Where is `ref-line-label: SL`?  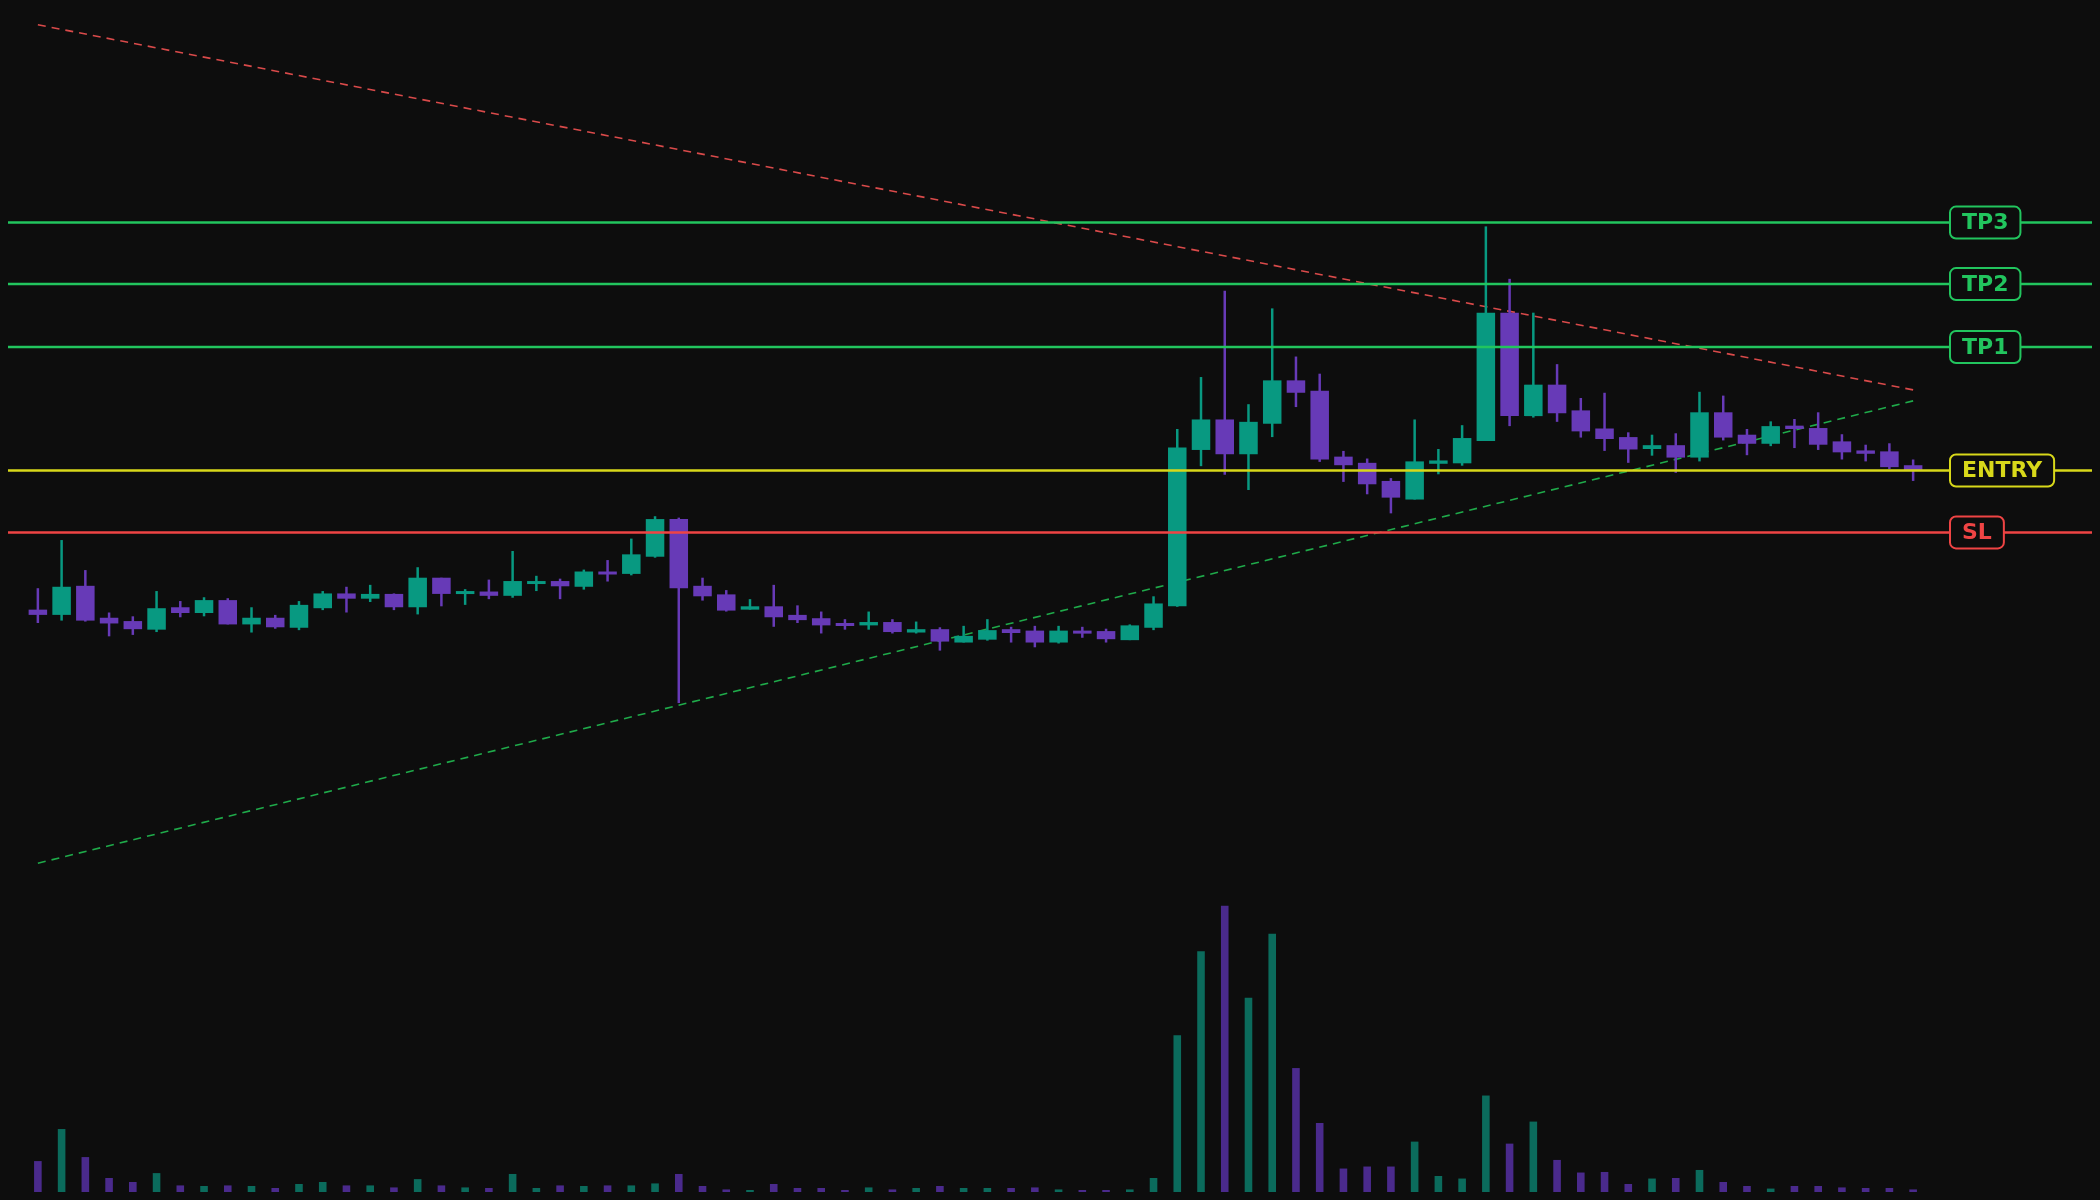
ref-line-label: SL is located at coordinates (1977, 532).